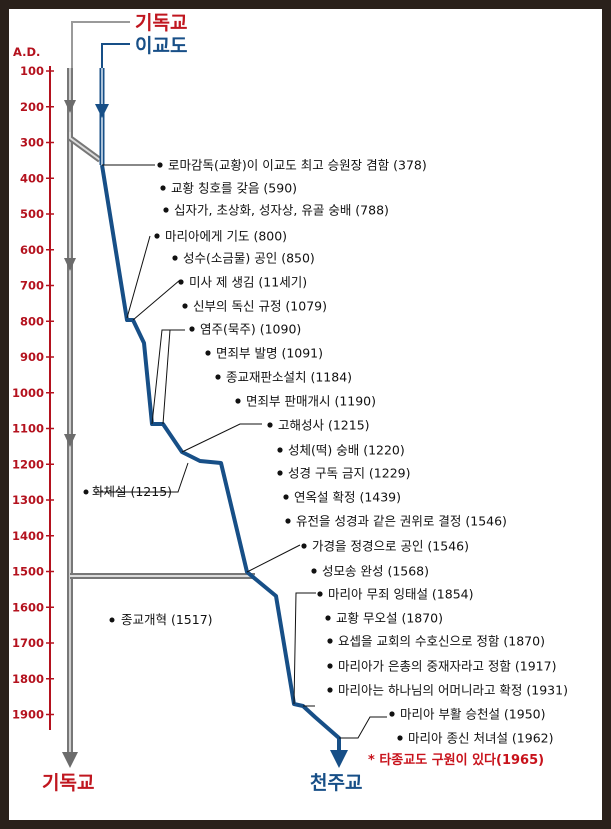 This screenshot has width=611, height=829. Describe the element at coordinates (28, 500) in the screenshot. I see `year-label: 1300` at that location.